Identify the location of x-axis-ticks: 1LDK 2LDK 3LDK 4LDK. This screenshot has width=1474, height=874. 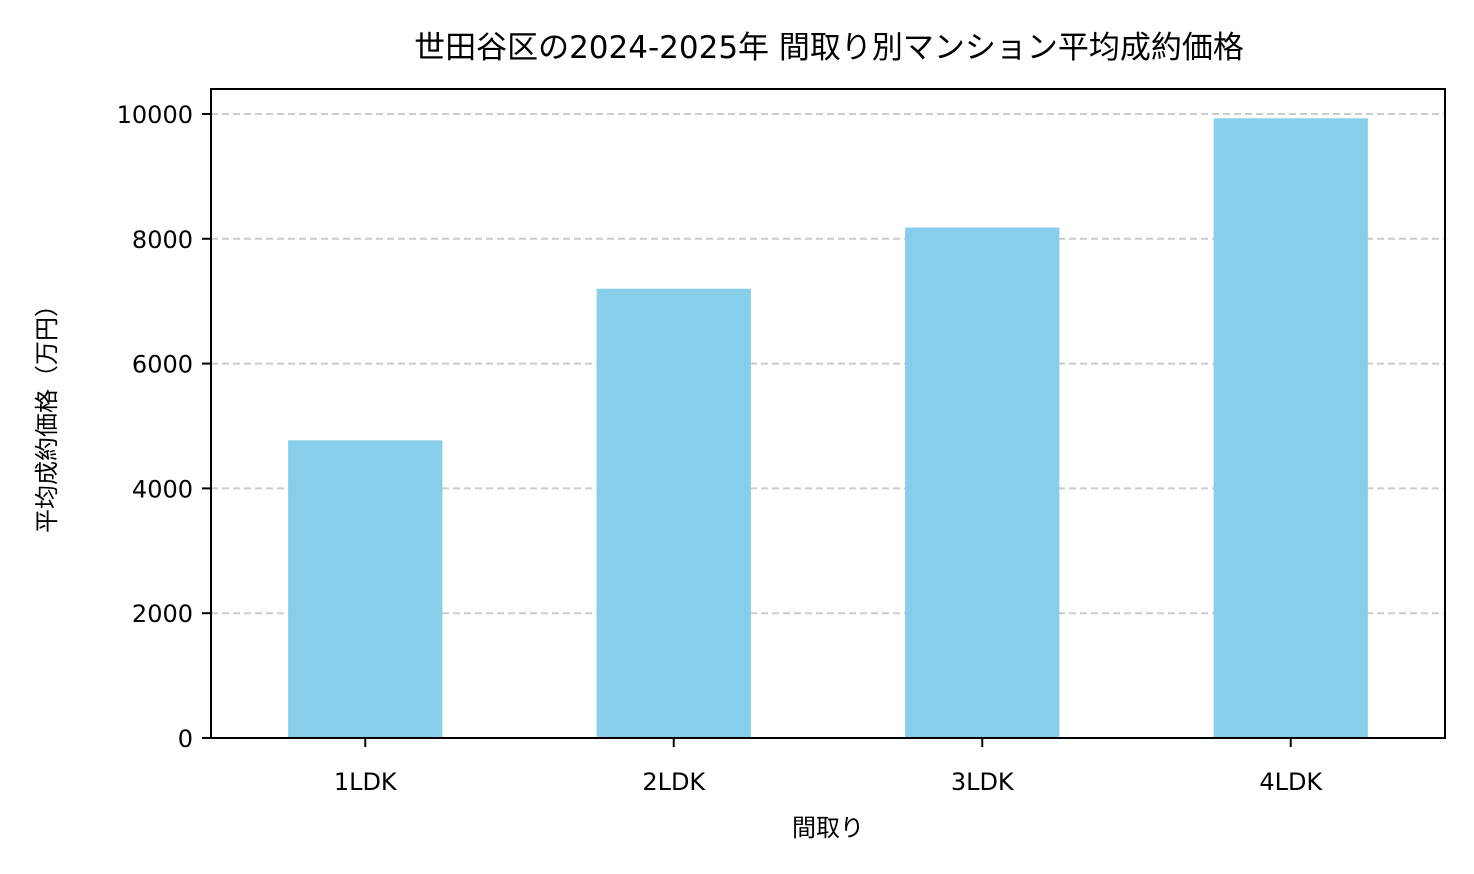
(828, 767).